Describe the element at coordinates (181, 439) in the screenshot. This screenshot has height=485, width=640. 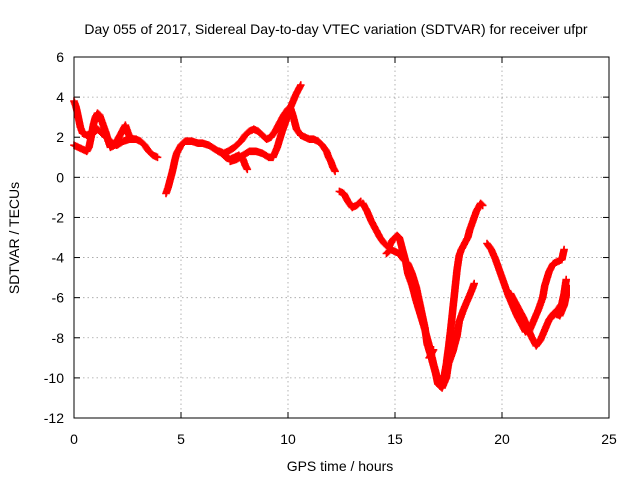
I see `x-tick-label: 5` at that location.